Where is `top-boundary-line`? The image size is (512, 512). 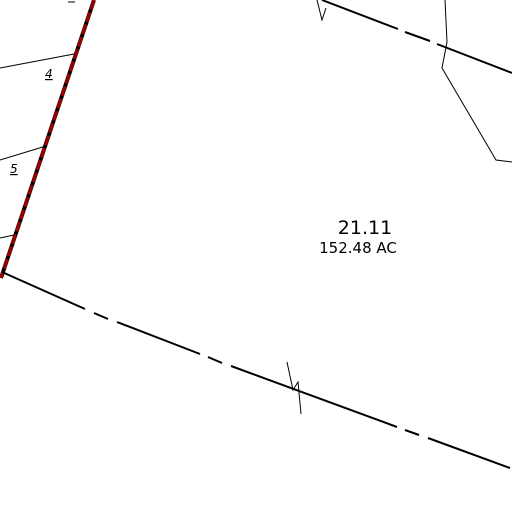
top-boundary-line is located at coordinates (416, 37).